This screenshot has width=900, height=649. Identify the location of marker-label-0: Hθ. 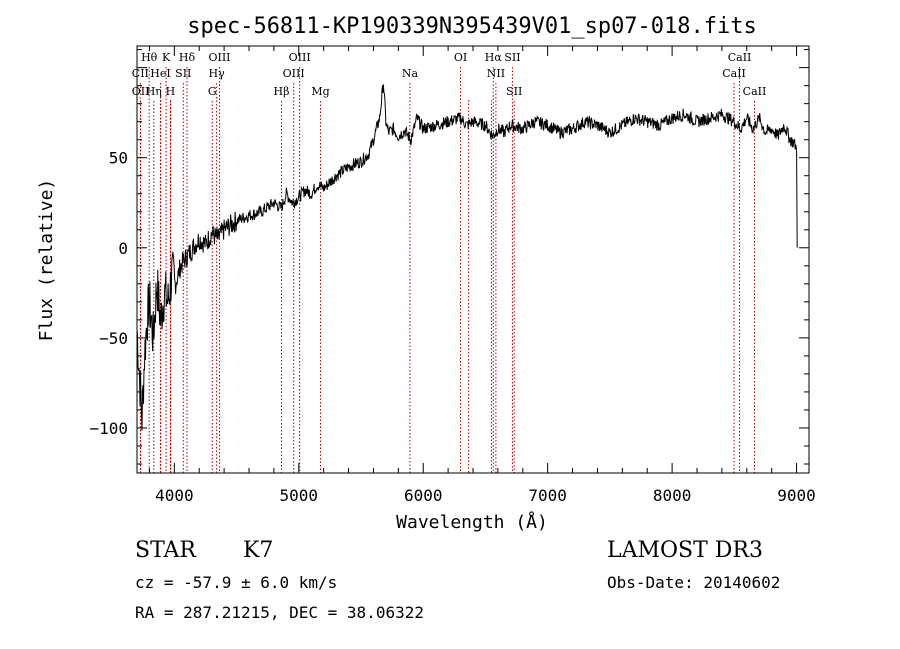
(149, 57).